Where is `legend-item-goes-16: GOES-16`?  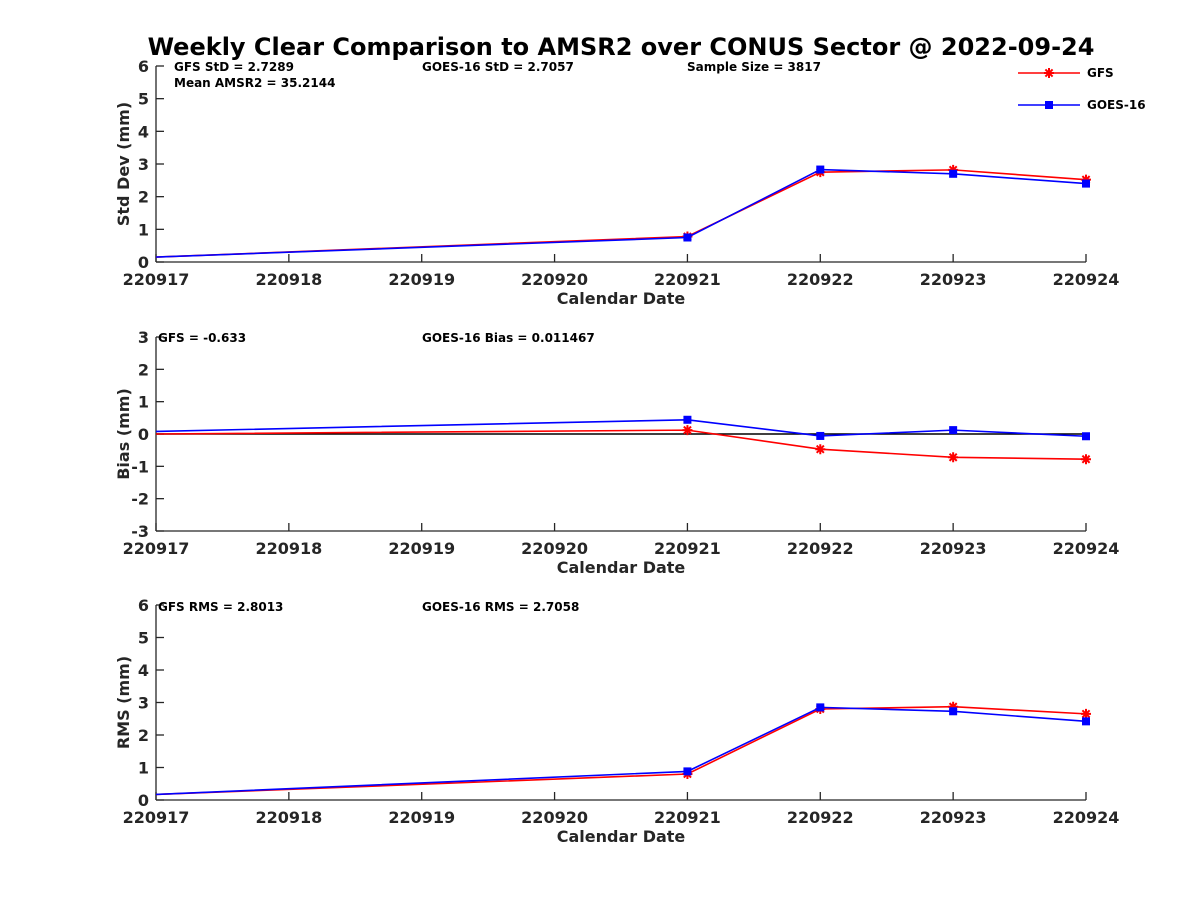 legend-item-goes-16: GOES-16 is located at coordinates (1082, 105).